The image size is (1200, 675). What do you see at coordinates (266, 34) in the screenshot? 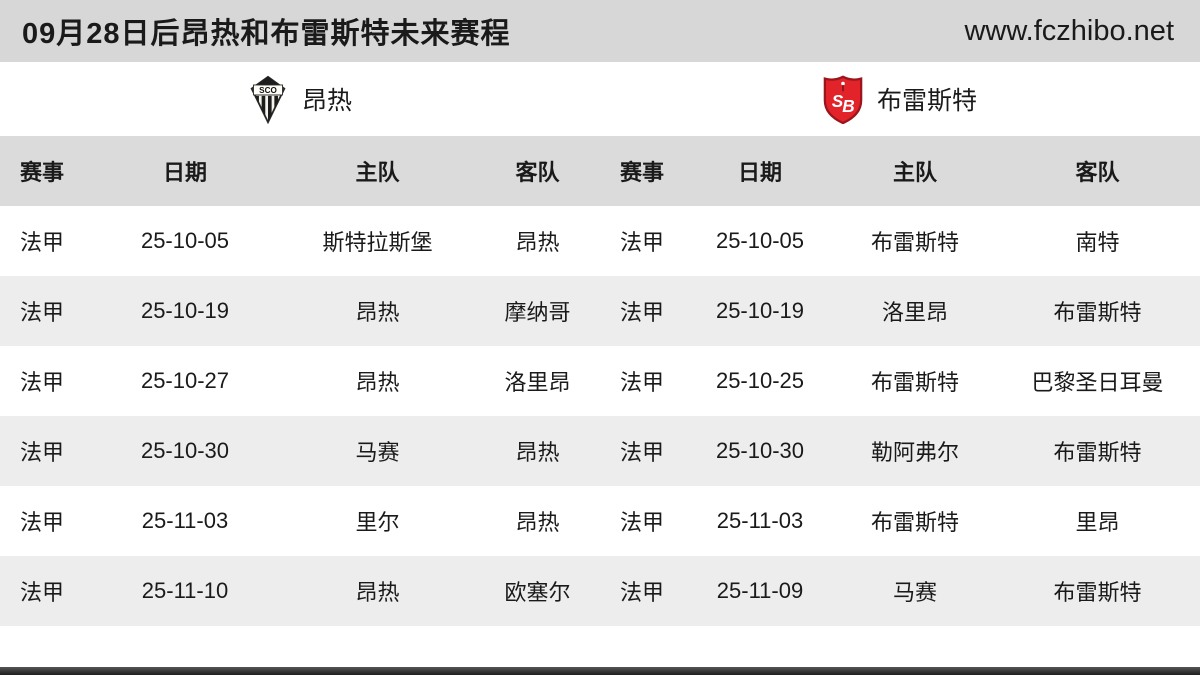
I see `page-title: 09月28日后昂热和布雷斯特未来赛程` at bounding box center [266, 34].